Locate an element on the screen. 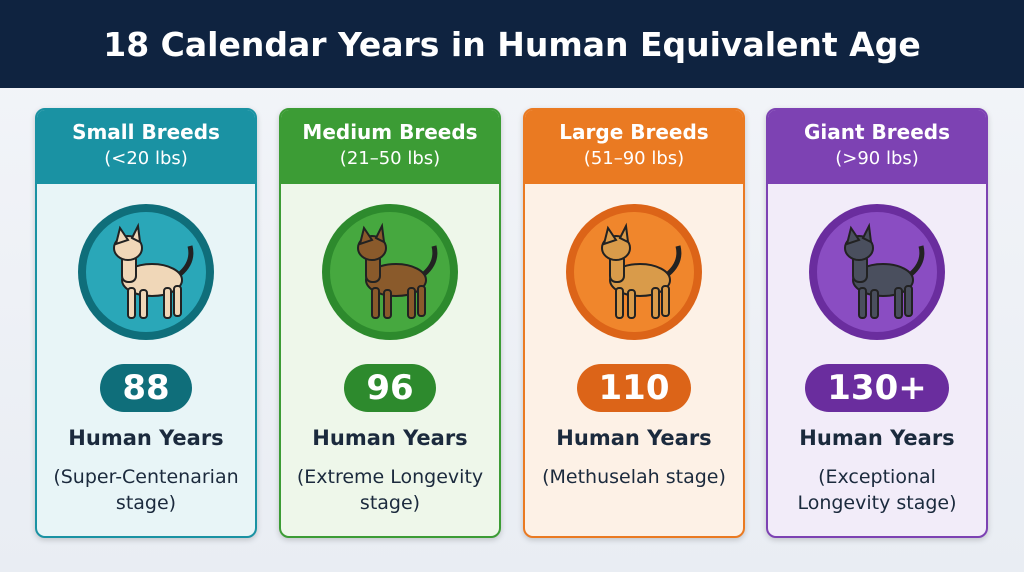 The width and height of the screenshot is (1024, 572). age-badge: 130+ is located at coordinates (877, 388).